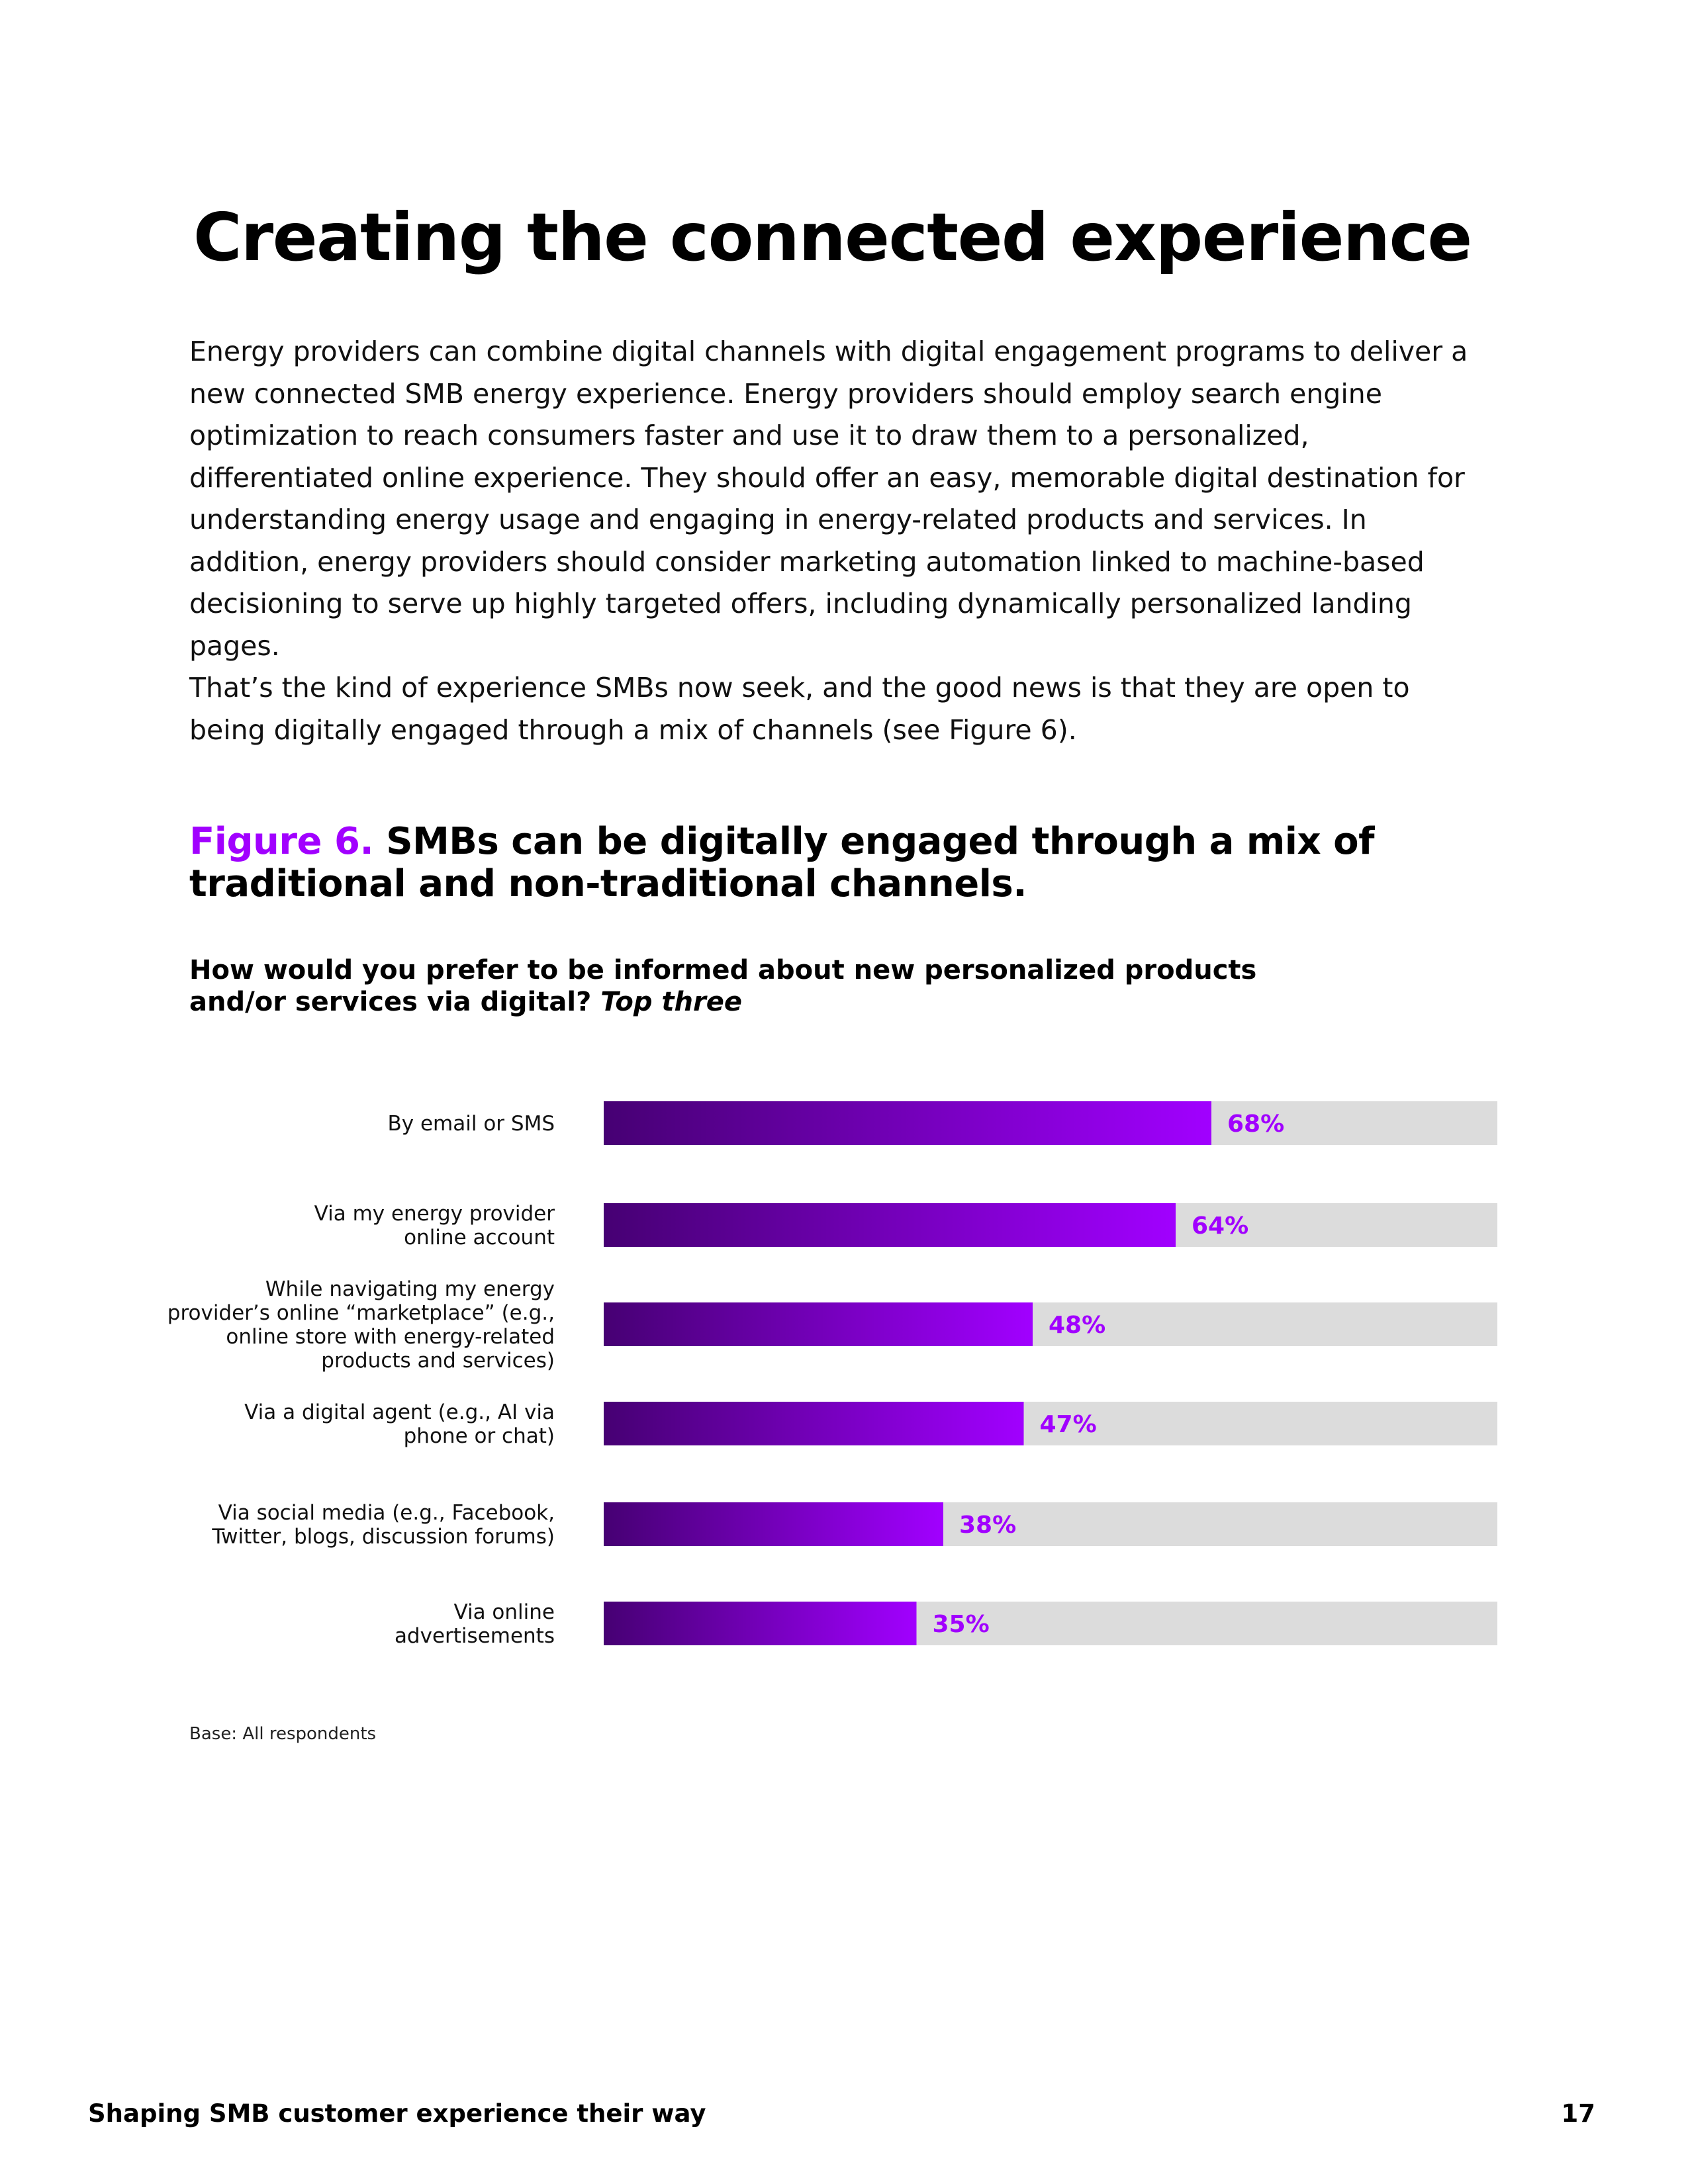  Describe the element at coordinates (671, 1002) in the screenshot. I see `survey-question-suffix: Top three` at that location.